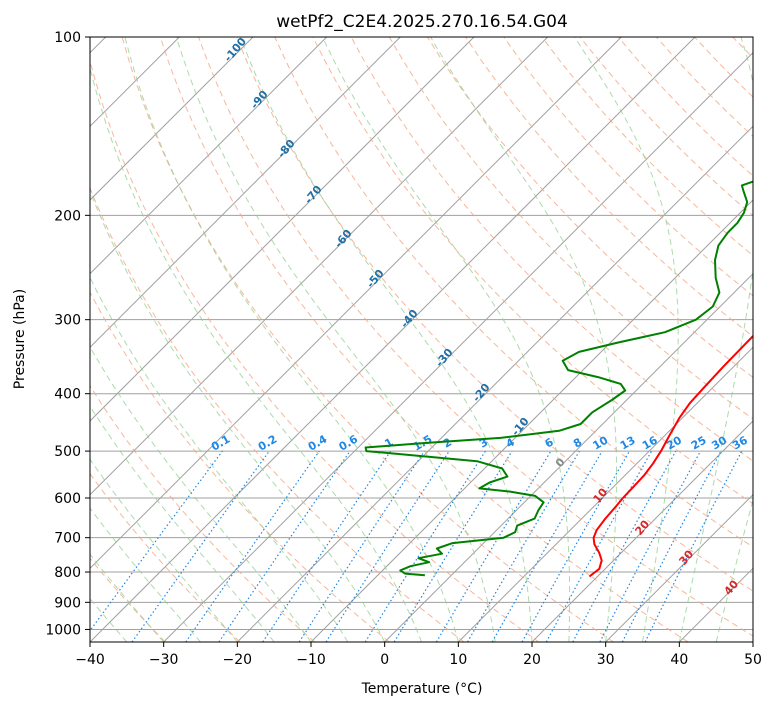  What do you see at coordinates (601, 442) in the screenshot?
I see `mixing-ratio-label: 10` at bounding box center [601, 442].